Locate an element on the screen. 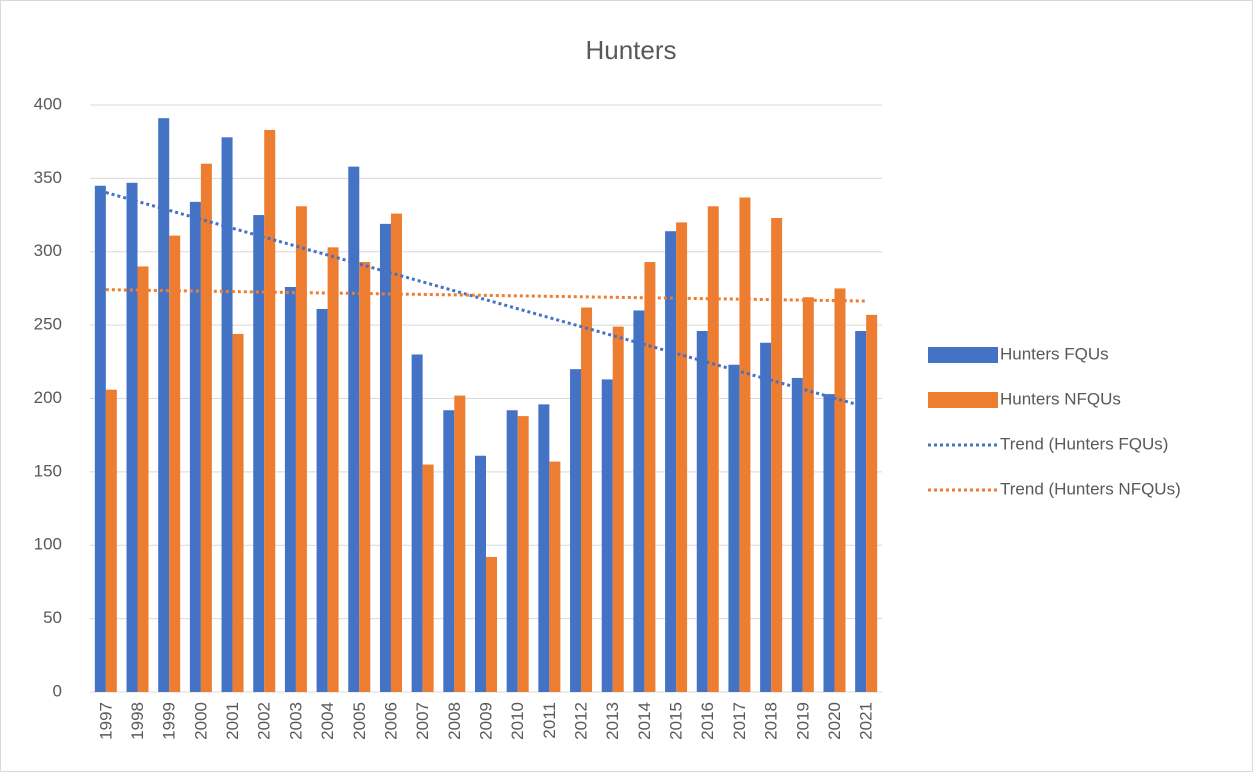  x-tick-label: 2016 is located at coordinates (707, 721).